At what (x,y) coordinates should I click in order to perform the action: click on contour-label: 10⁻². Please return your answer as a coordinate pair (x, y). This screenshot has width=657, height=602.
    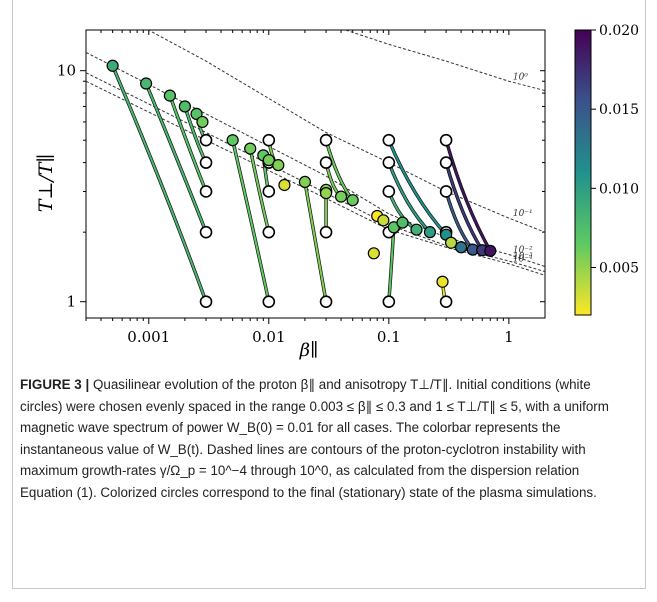
    Looking at the image, I should click on (523, 251).